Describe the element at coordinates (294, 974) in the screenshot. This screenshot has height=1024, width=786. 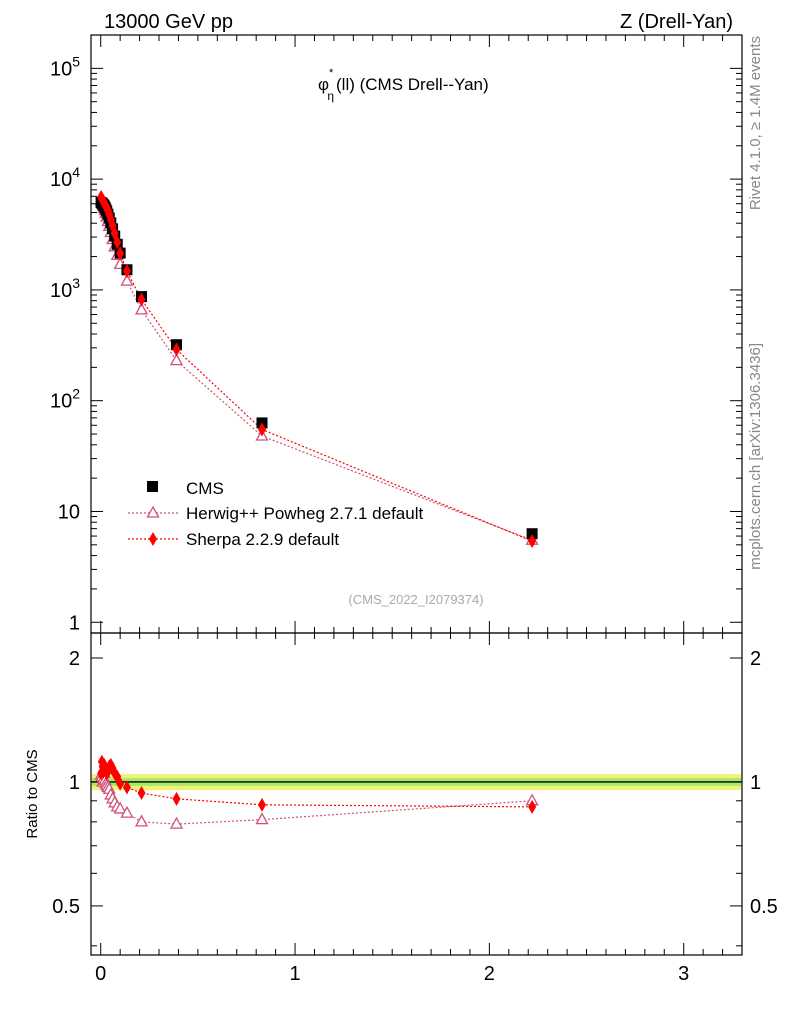
I see `x-tick-label: 1` at that location.